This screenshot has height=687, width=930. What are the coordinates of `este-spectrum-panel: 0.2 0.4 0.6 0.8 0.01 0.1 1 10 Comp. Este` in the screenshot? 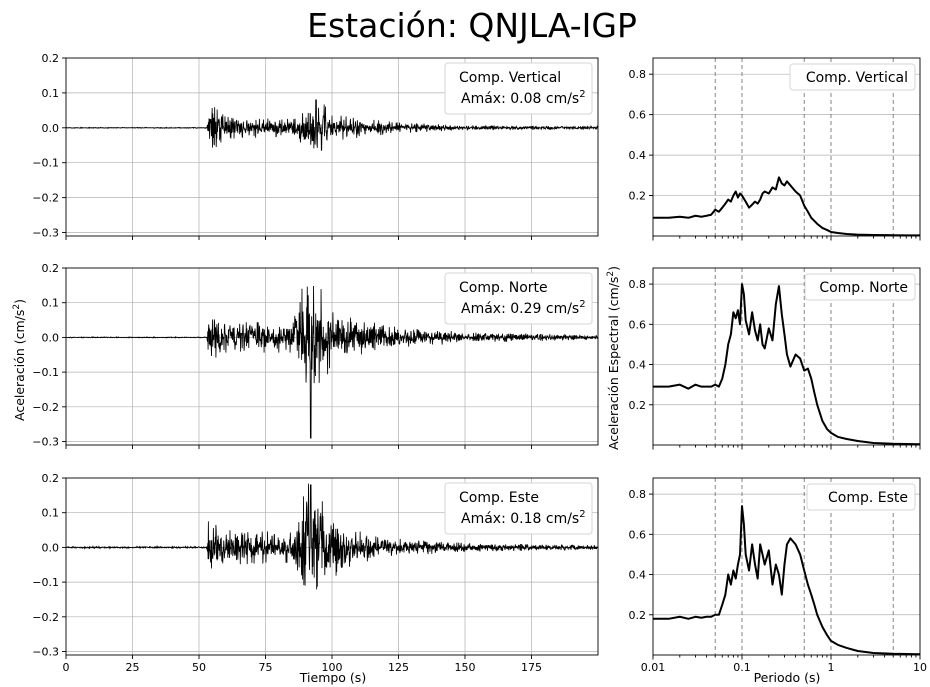 It's located at (778, 575).